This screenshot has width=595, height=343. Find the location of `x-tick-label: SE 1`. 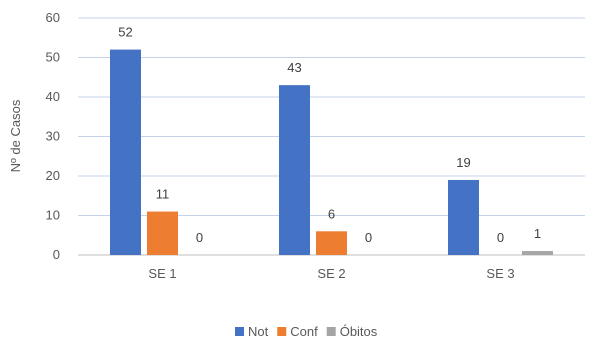

x-tick-label: SE 1 is located at coordinates (162, 273).